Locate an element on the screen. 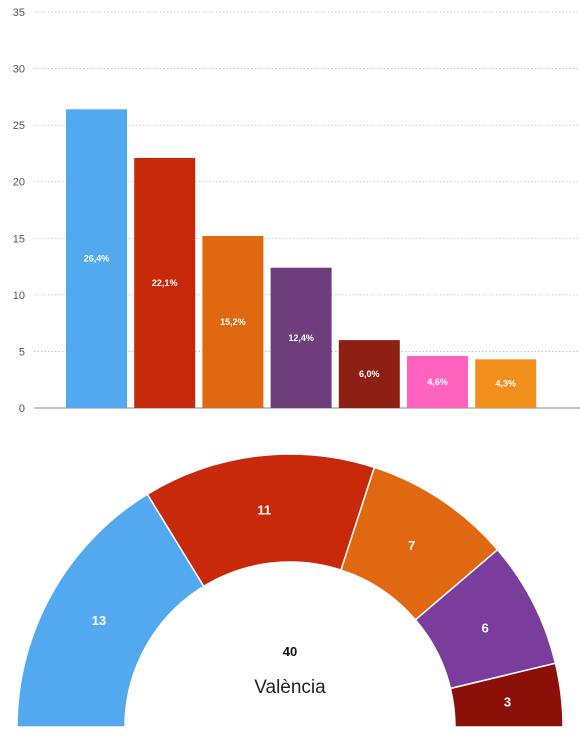  bar-data-label: 15,2% is located at coordinates (233, 322).